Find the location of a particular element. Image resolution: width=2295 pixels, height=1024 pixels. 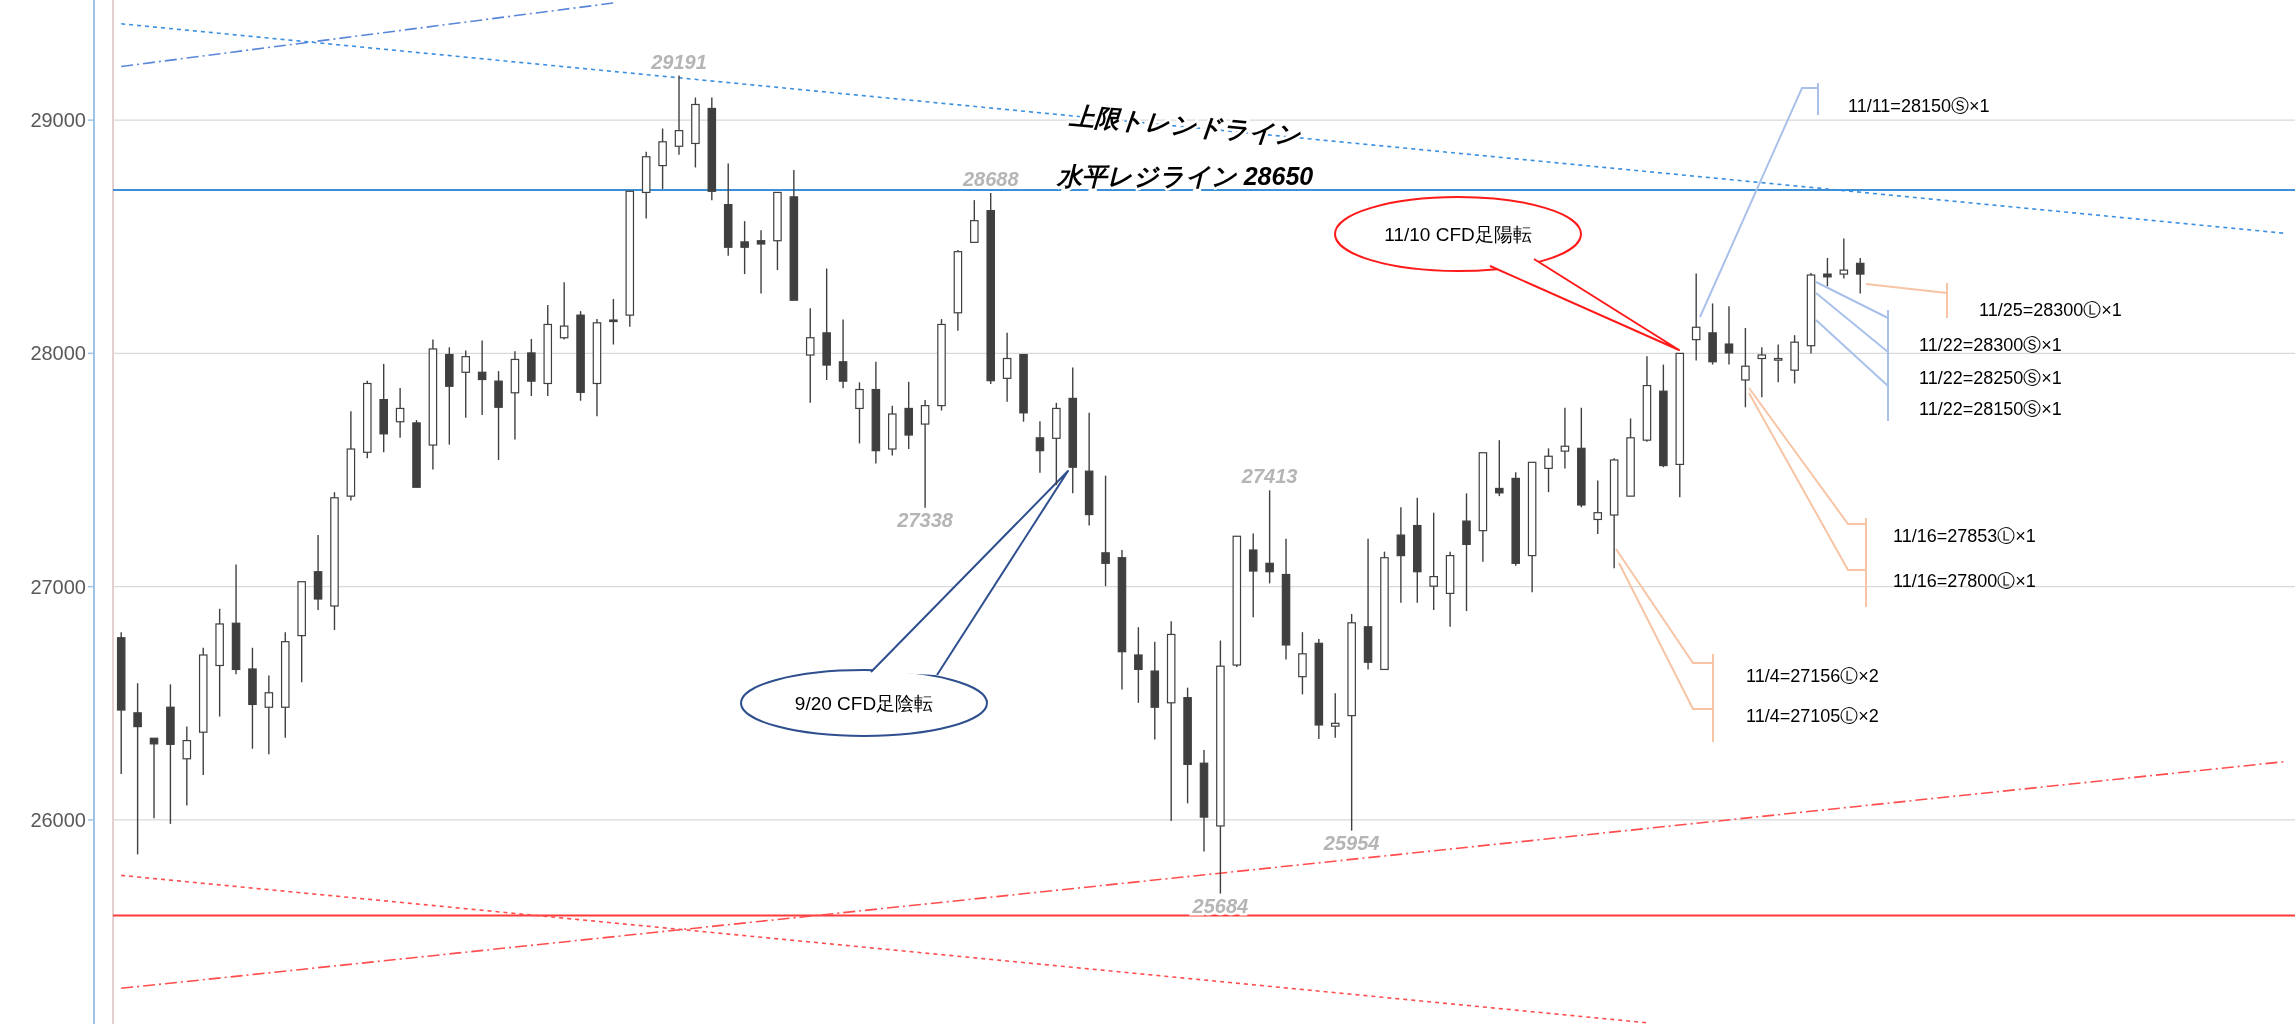

peak-label: 27338 is located at coordinates (925, 519).